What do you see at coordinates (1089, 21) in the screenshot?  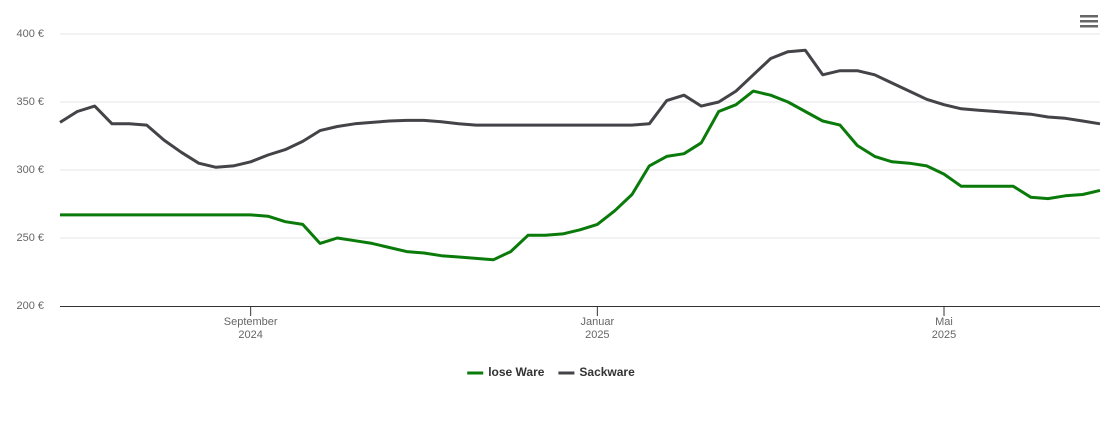 I see `menu-icon` at bounding box center [1089, 21].